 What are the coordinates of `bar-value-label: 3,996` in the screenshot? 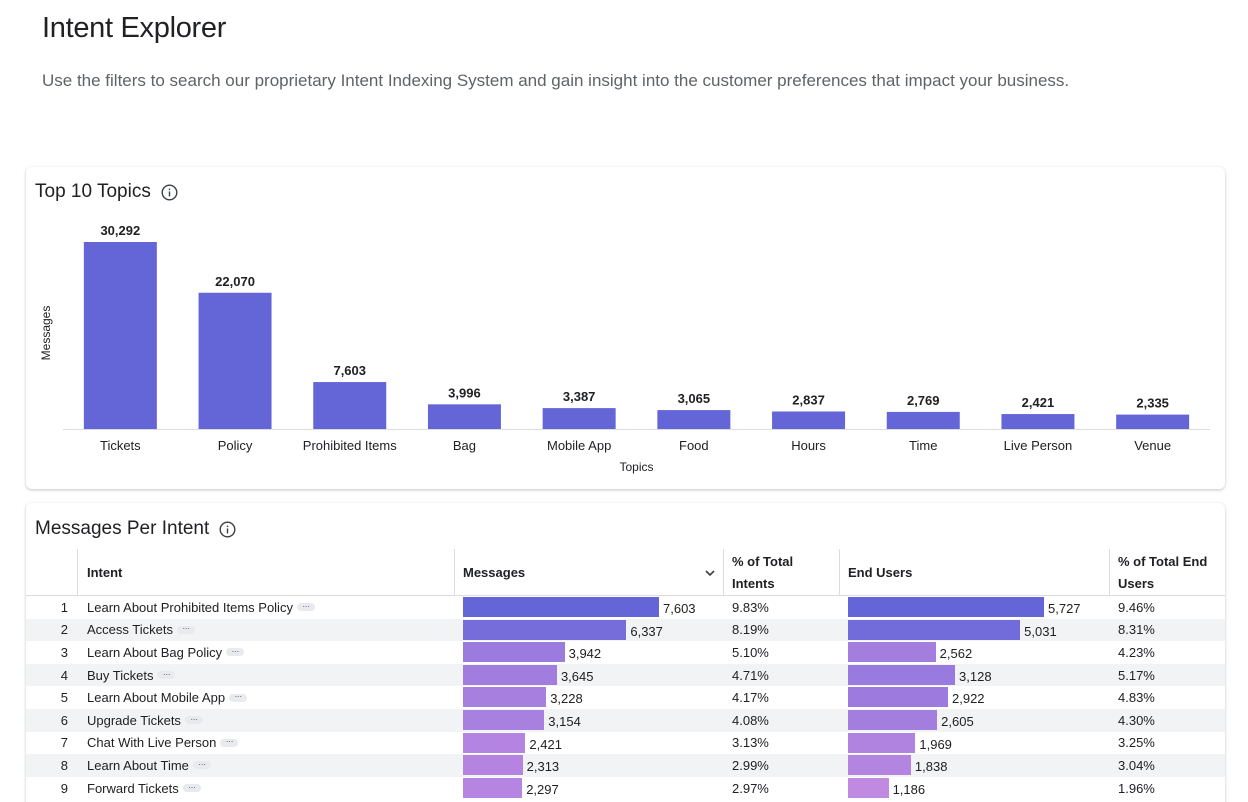 It's located at (464, 392).